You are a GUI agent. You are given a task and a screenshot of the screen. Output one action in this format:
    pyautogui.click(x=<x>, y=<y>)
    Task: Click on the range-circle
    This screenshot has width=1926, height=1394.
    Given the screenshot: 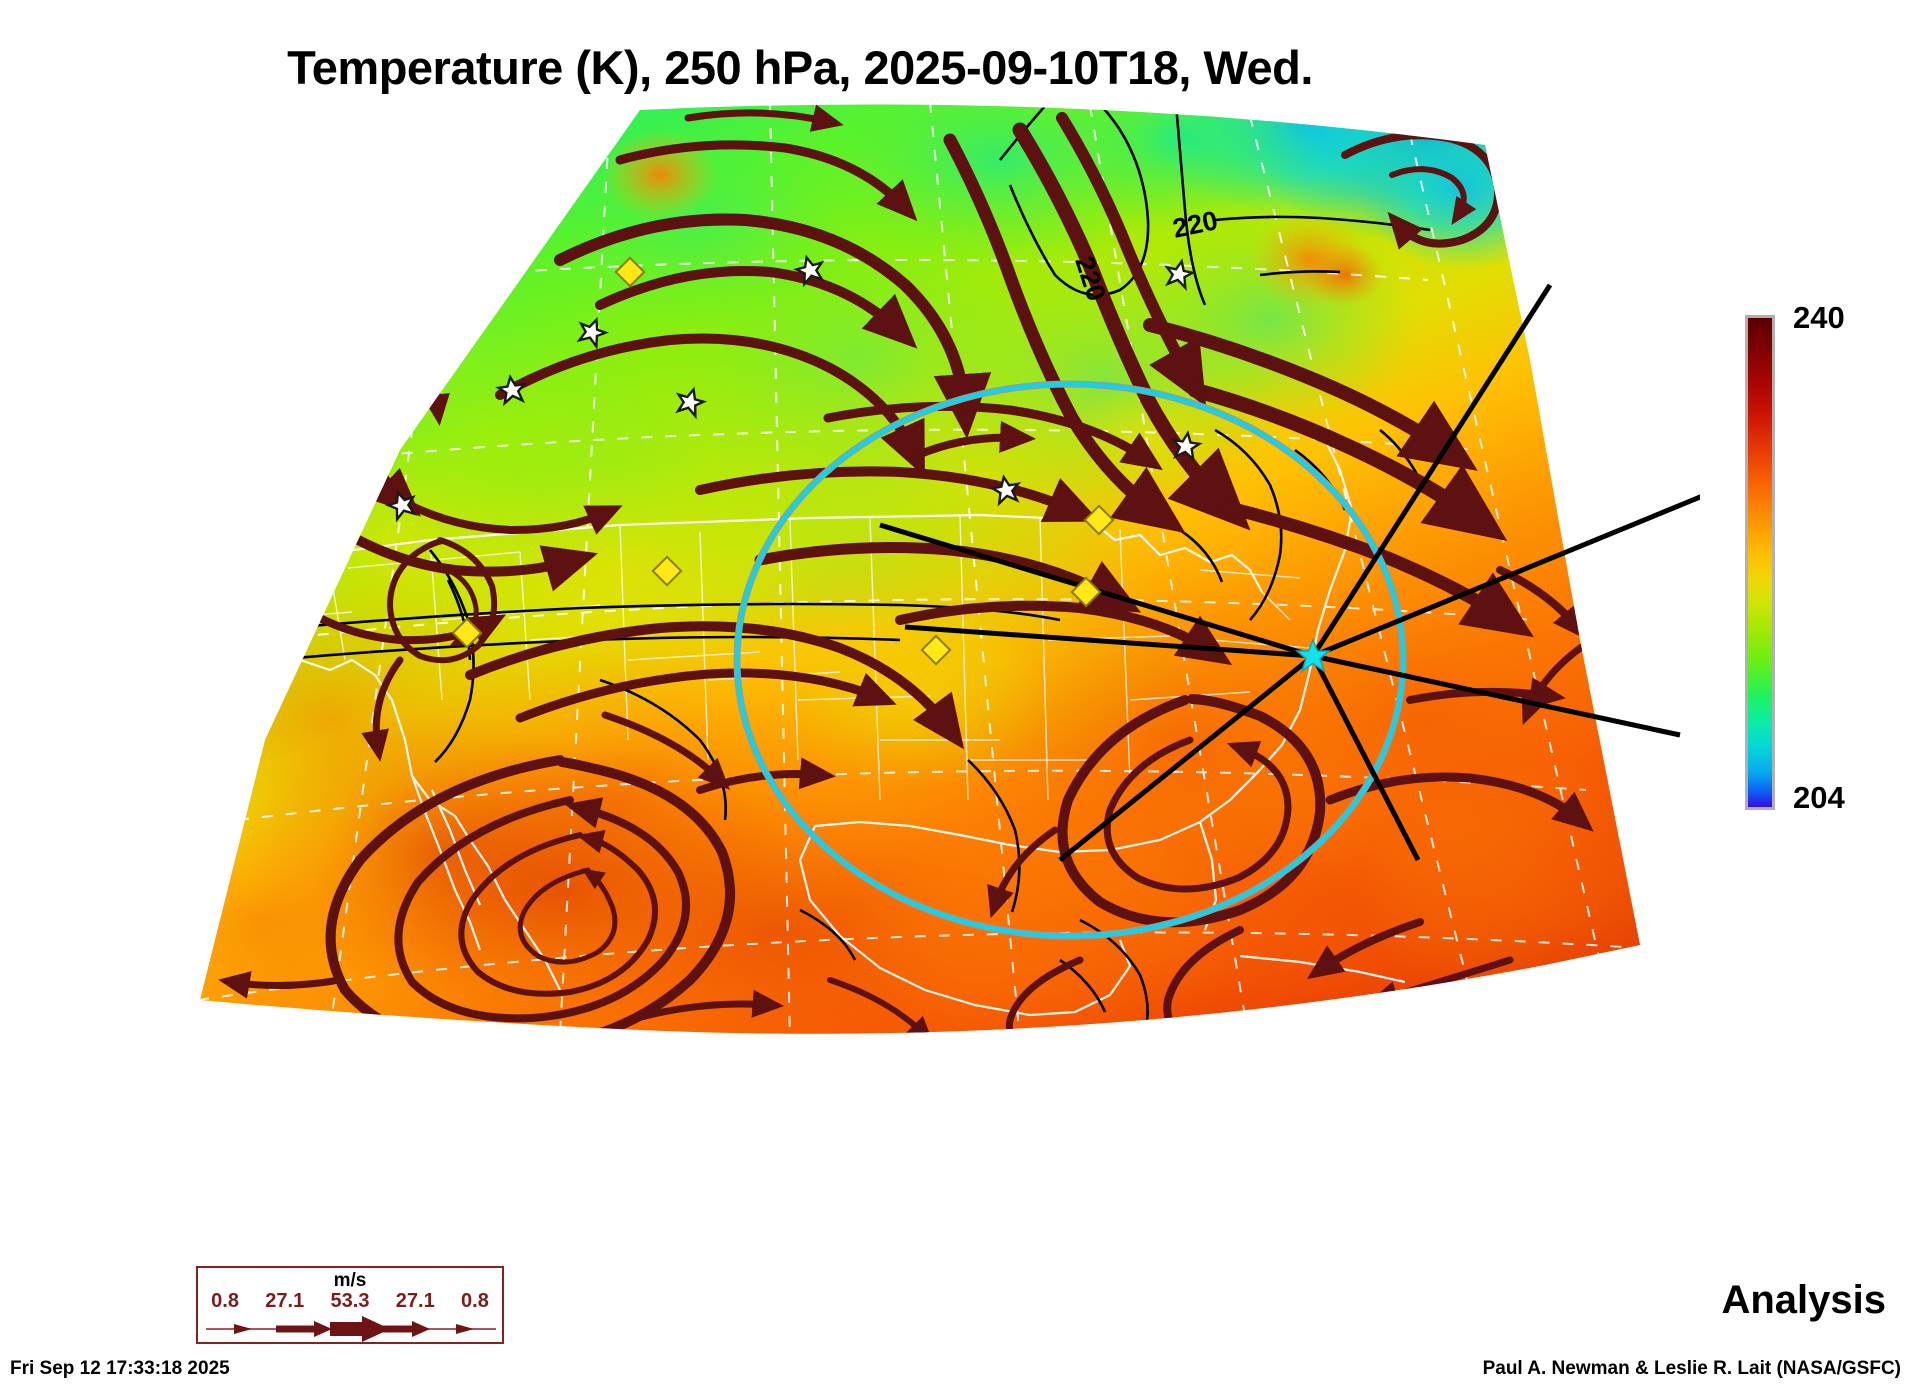 What is the action you would take?
    pyautogui.click(x=1070, y=660)
    